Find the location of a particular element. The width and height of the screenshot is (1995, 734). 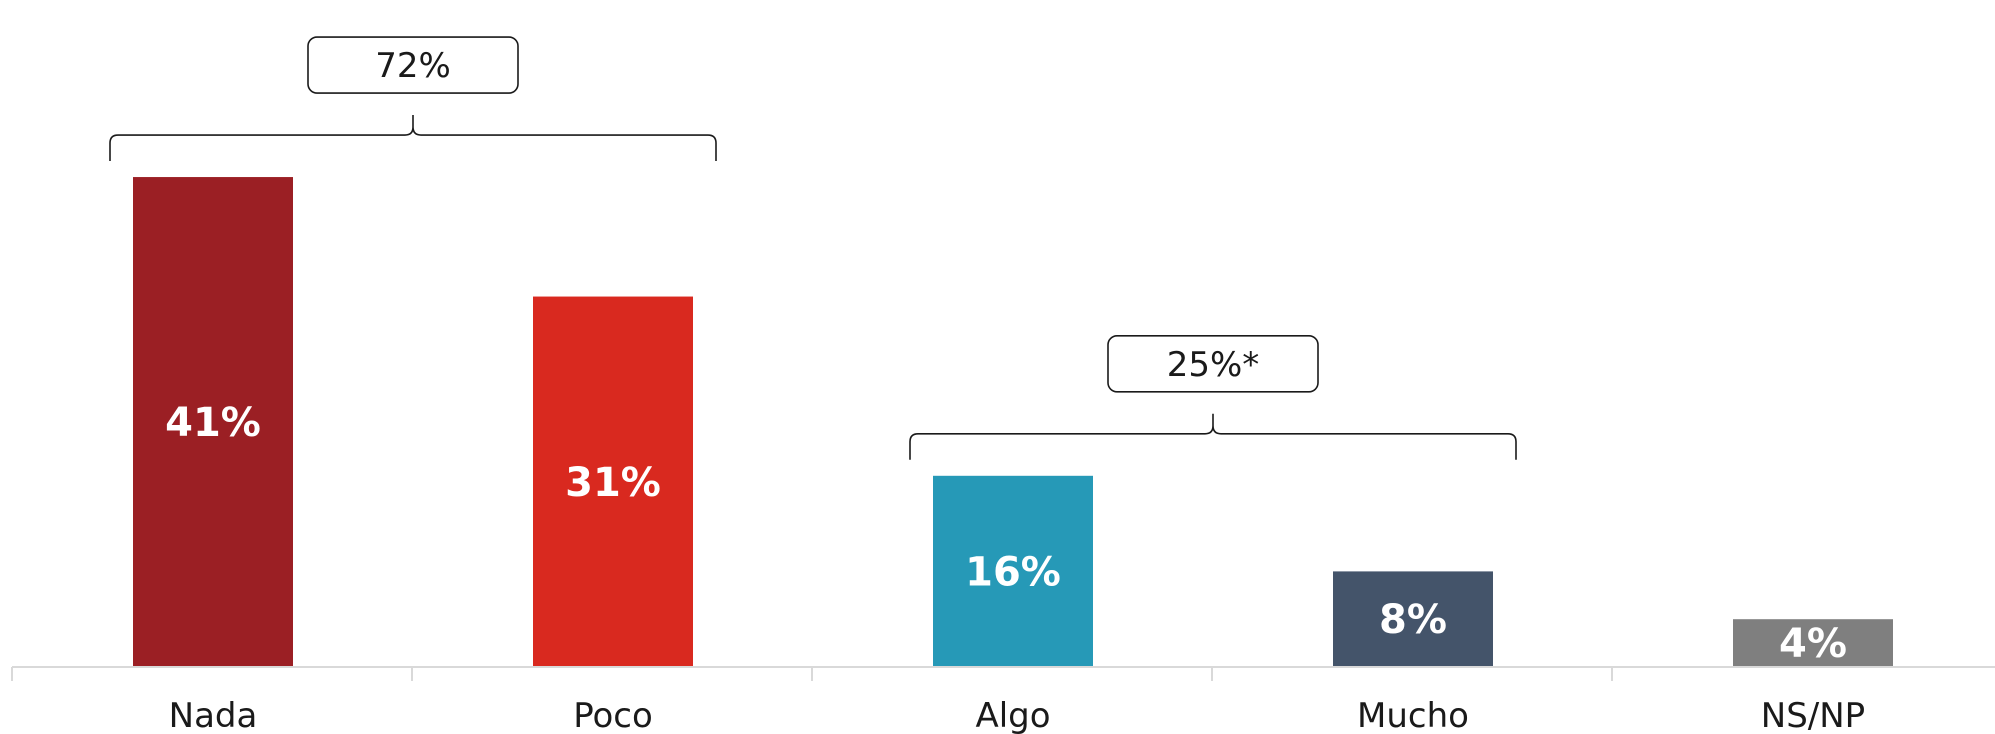

bar-ns-np is located at coordinates (1813, 643).